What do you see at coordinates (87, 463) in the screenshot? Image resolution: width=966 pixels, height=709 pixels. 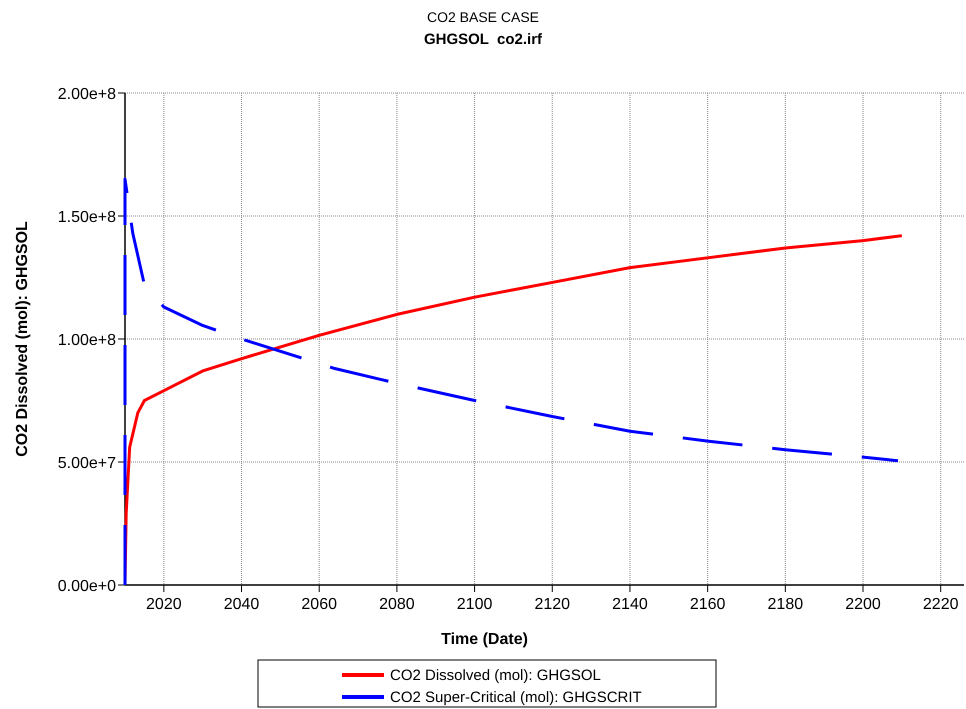 I see `y-tick-label: 5.00e+7` at bounding box center [87, 463].